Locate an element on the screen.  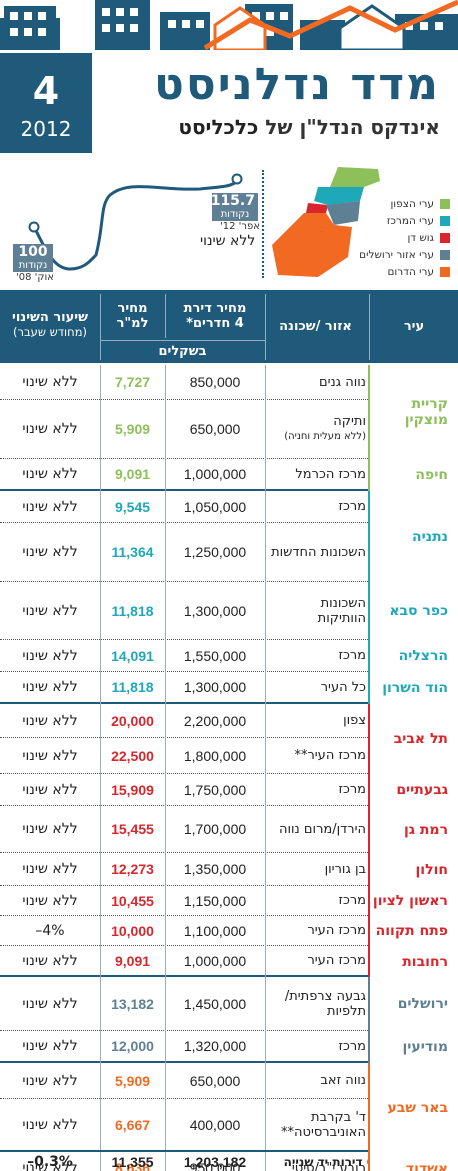
neighborhood-cell: מרכז is located at coordinates (319, 655).